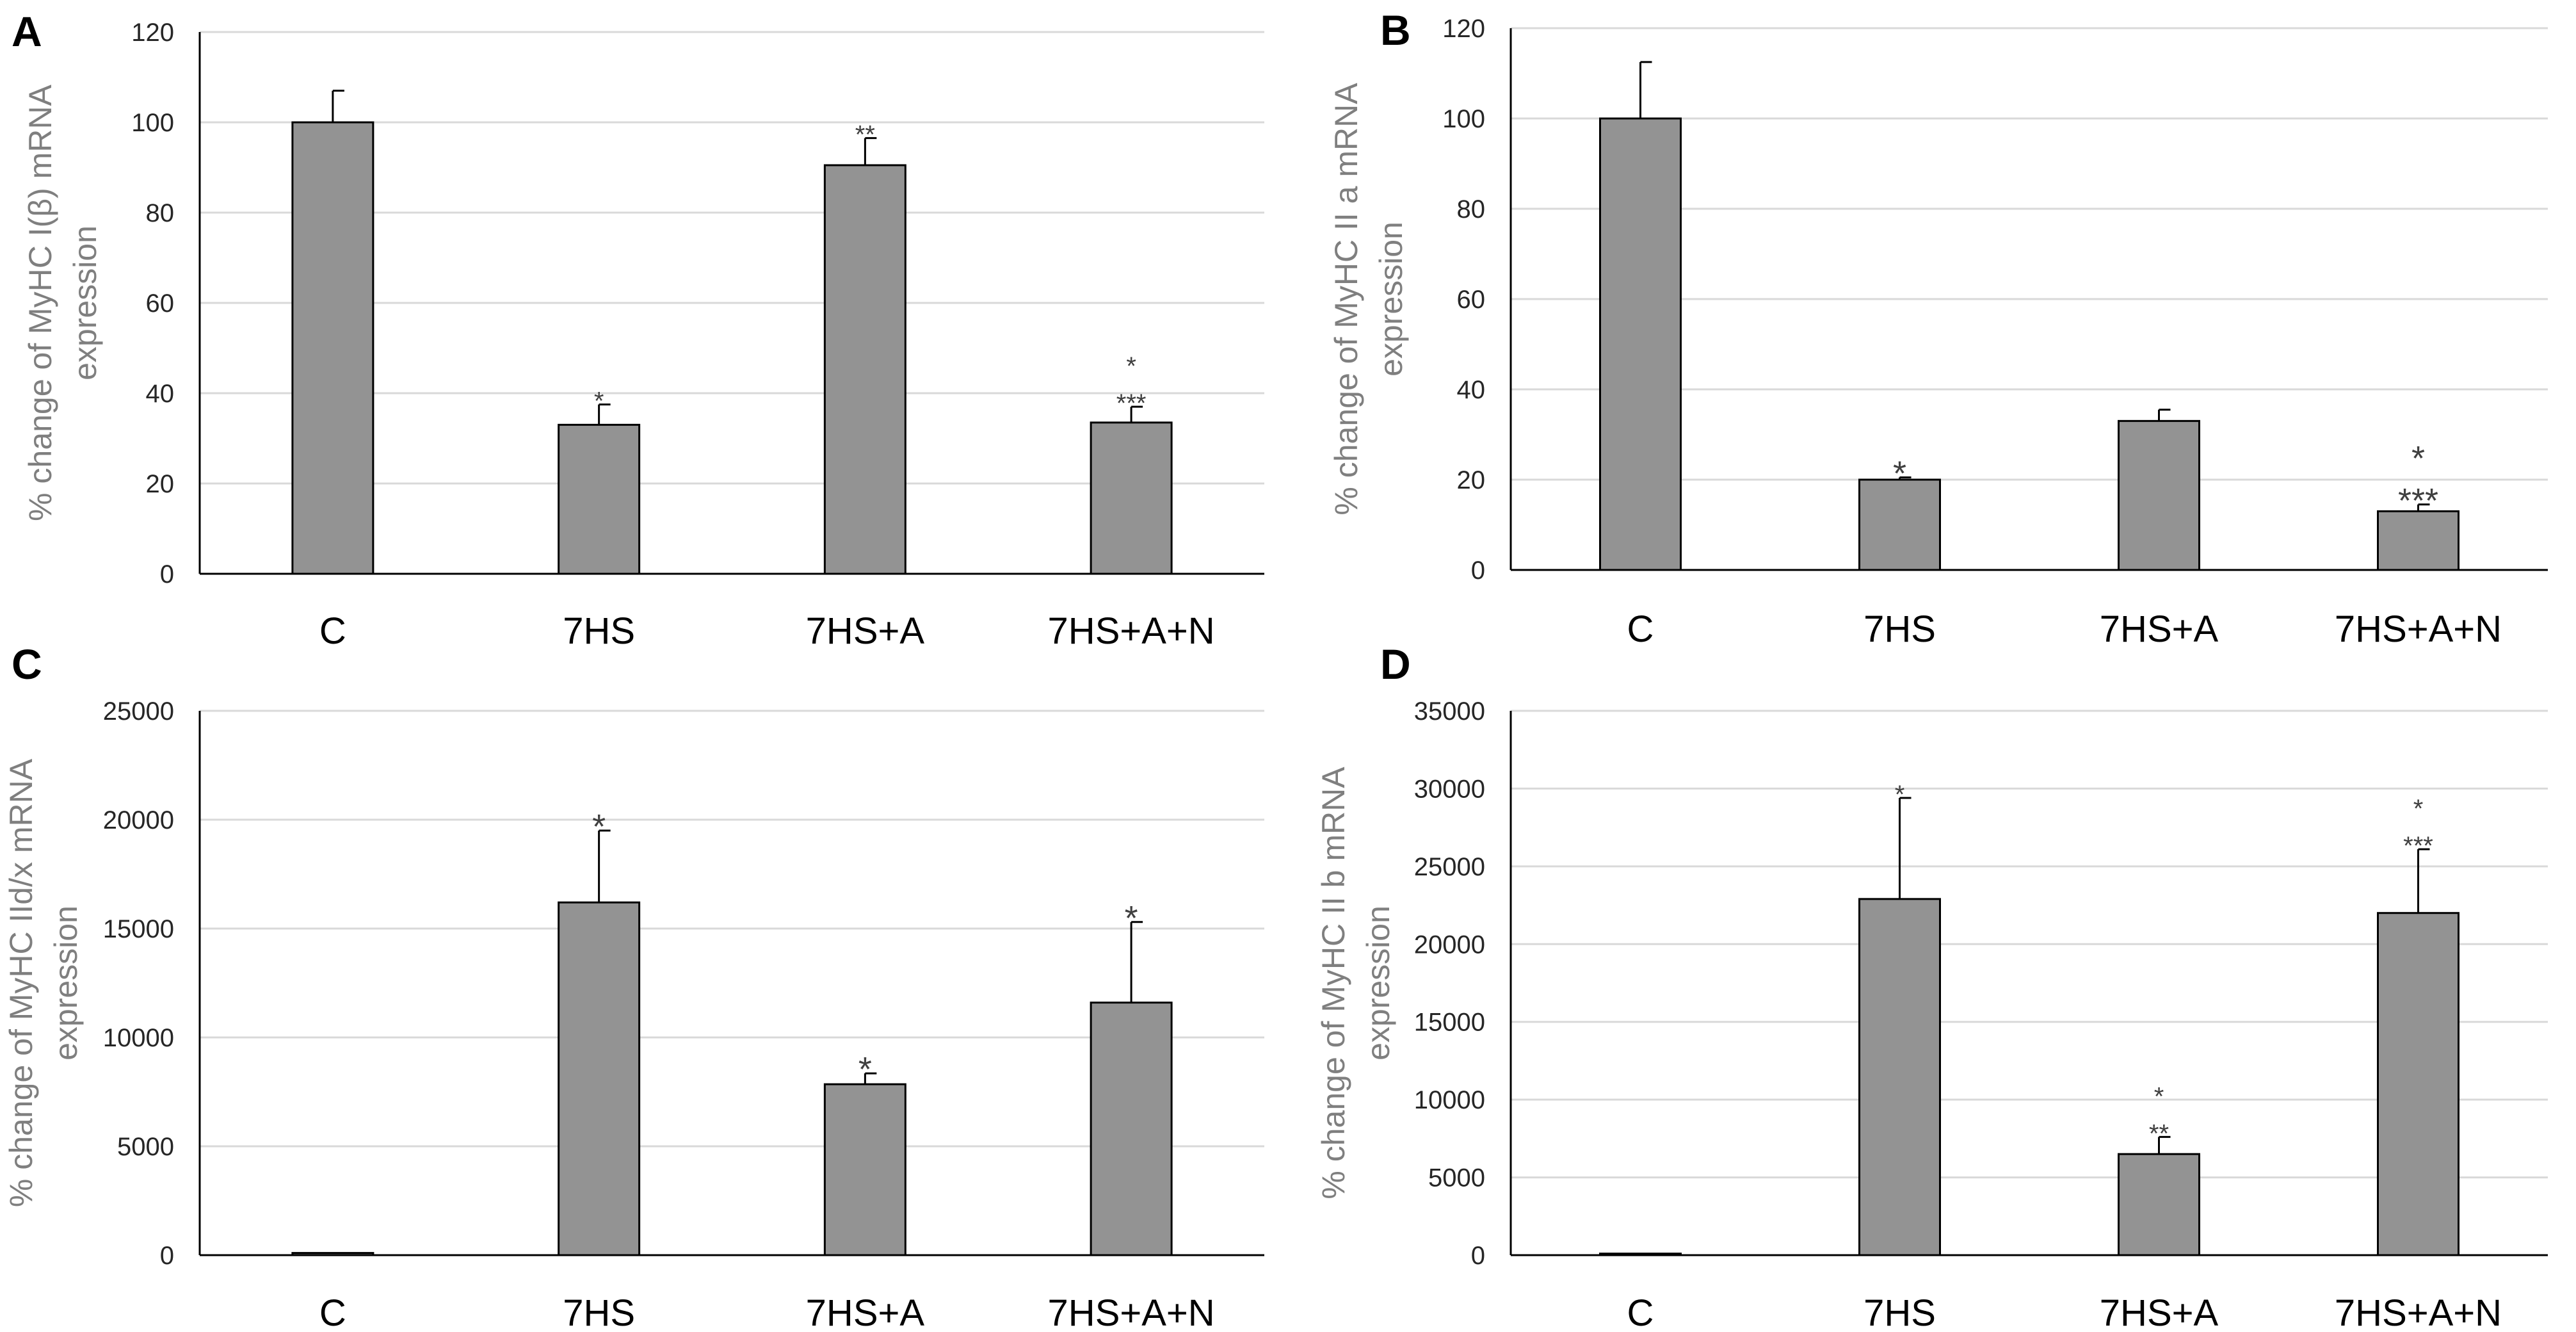 The image size is (2576, 1332). I want to click on y-axis-label: % change of MyHC IId/x mRNA, so click(21, 982).